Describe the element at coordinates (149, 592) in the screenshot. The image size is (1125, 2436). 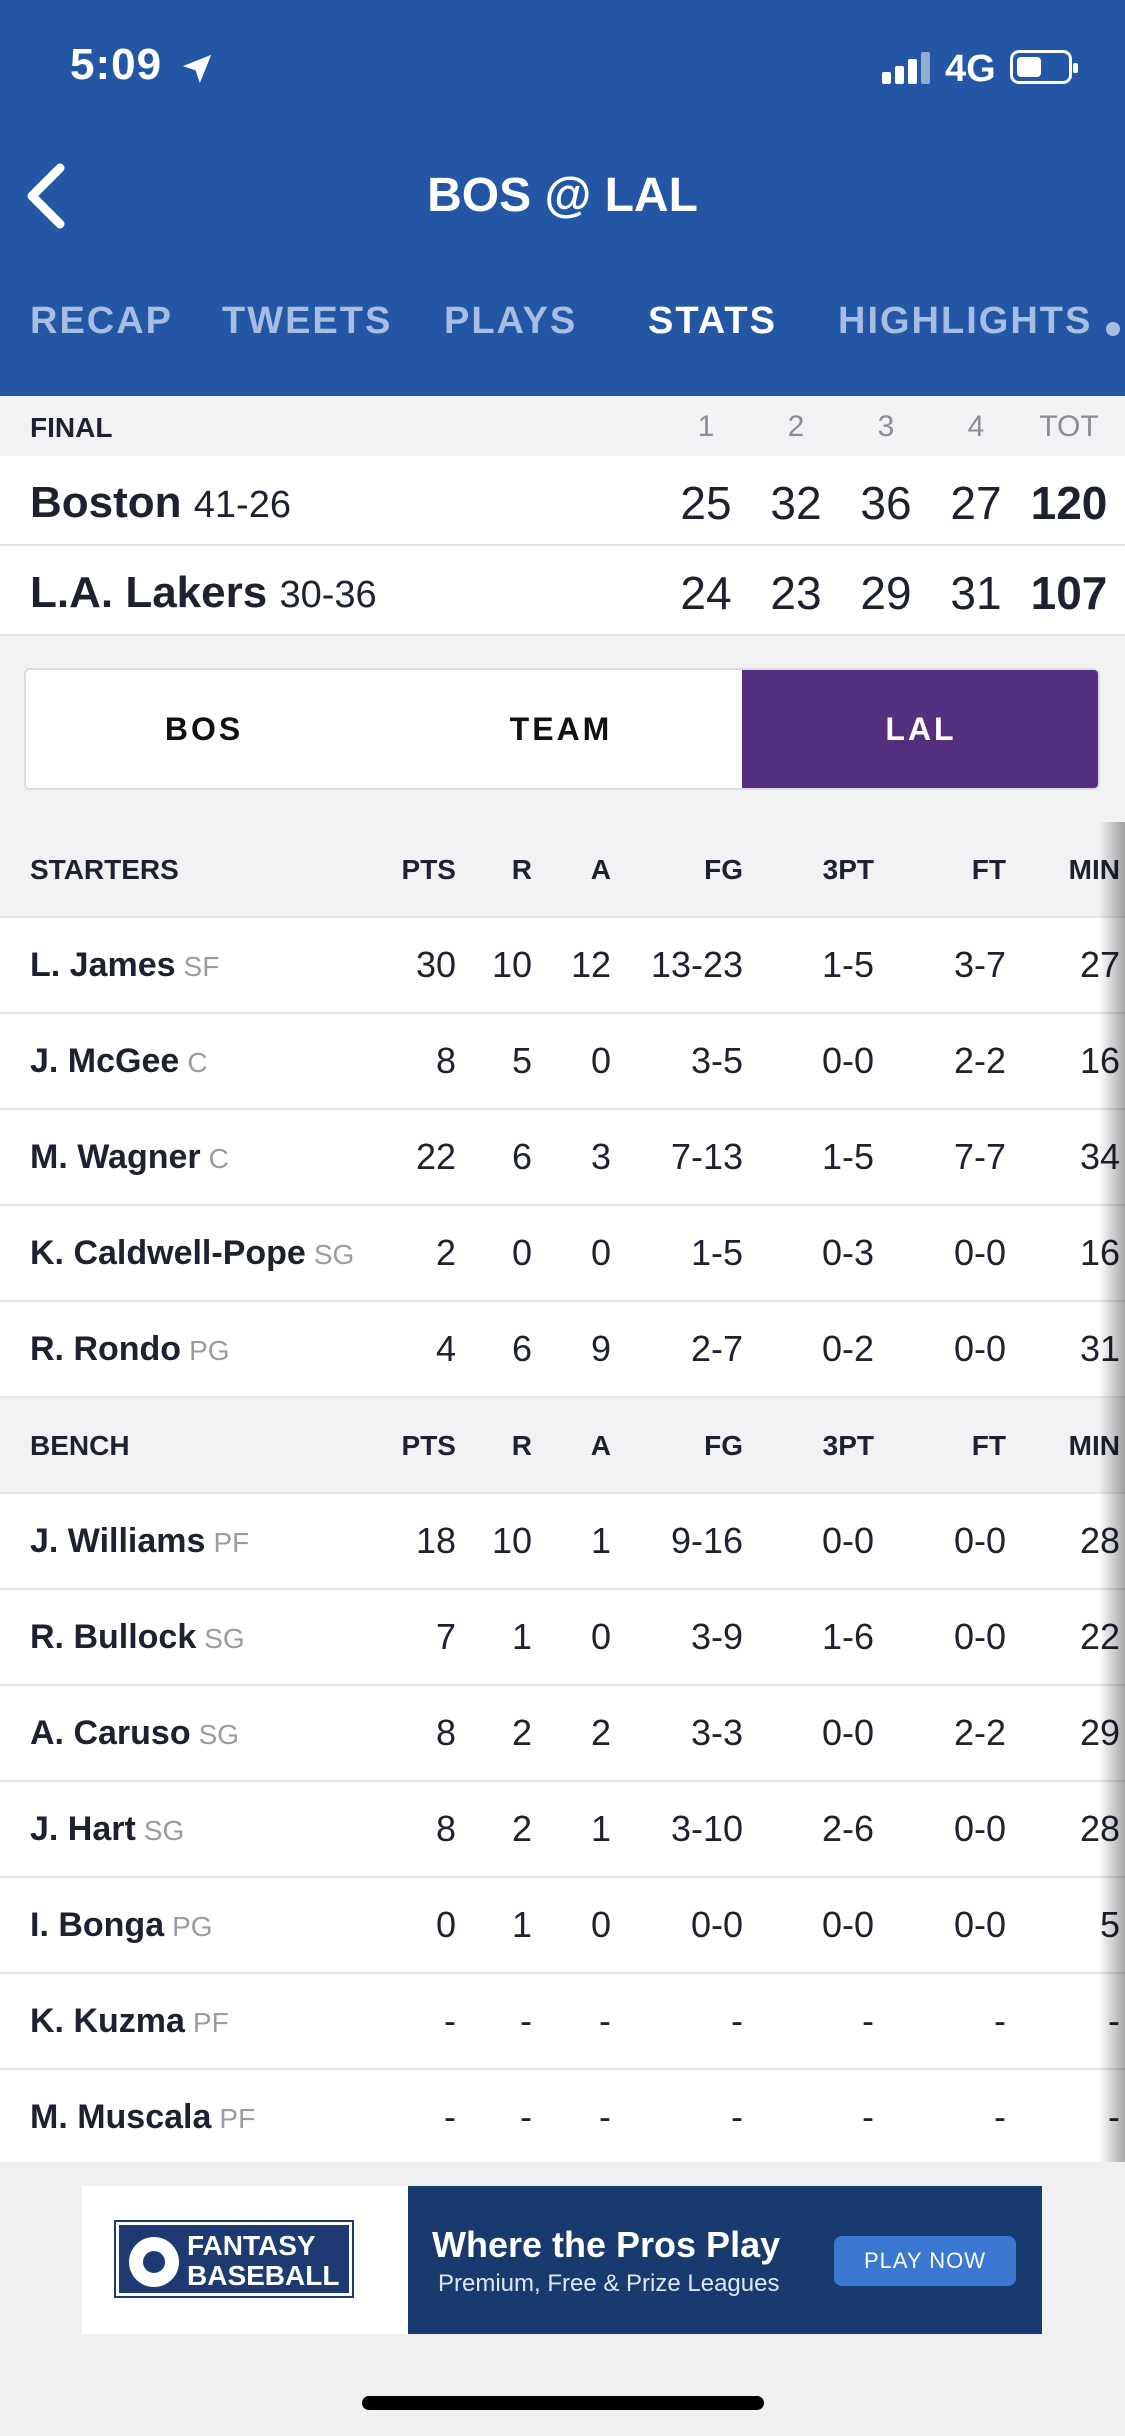
I see `team-name: L.A. Lakers` at that location.